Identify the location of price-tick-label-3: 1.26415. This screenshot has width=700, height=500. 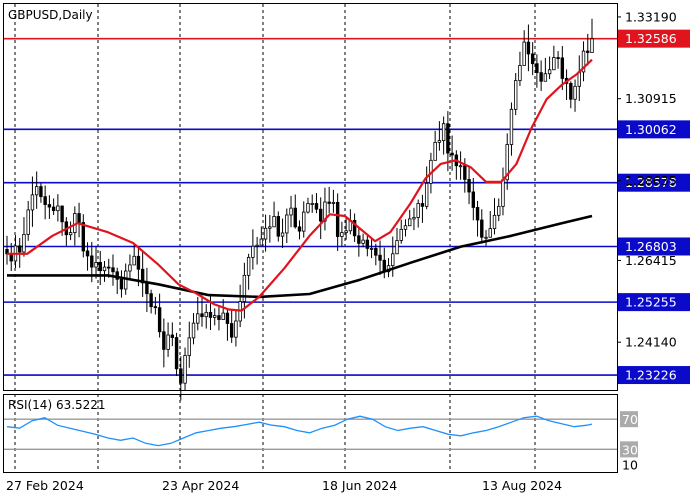
(651, 260).